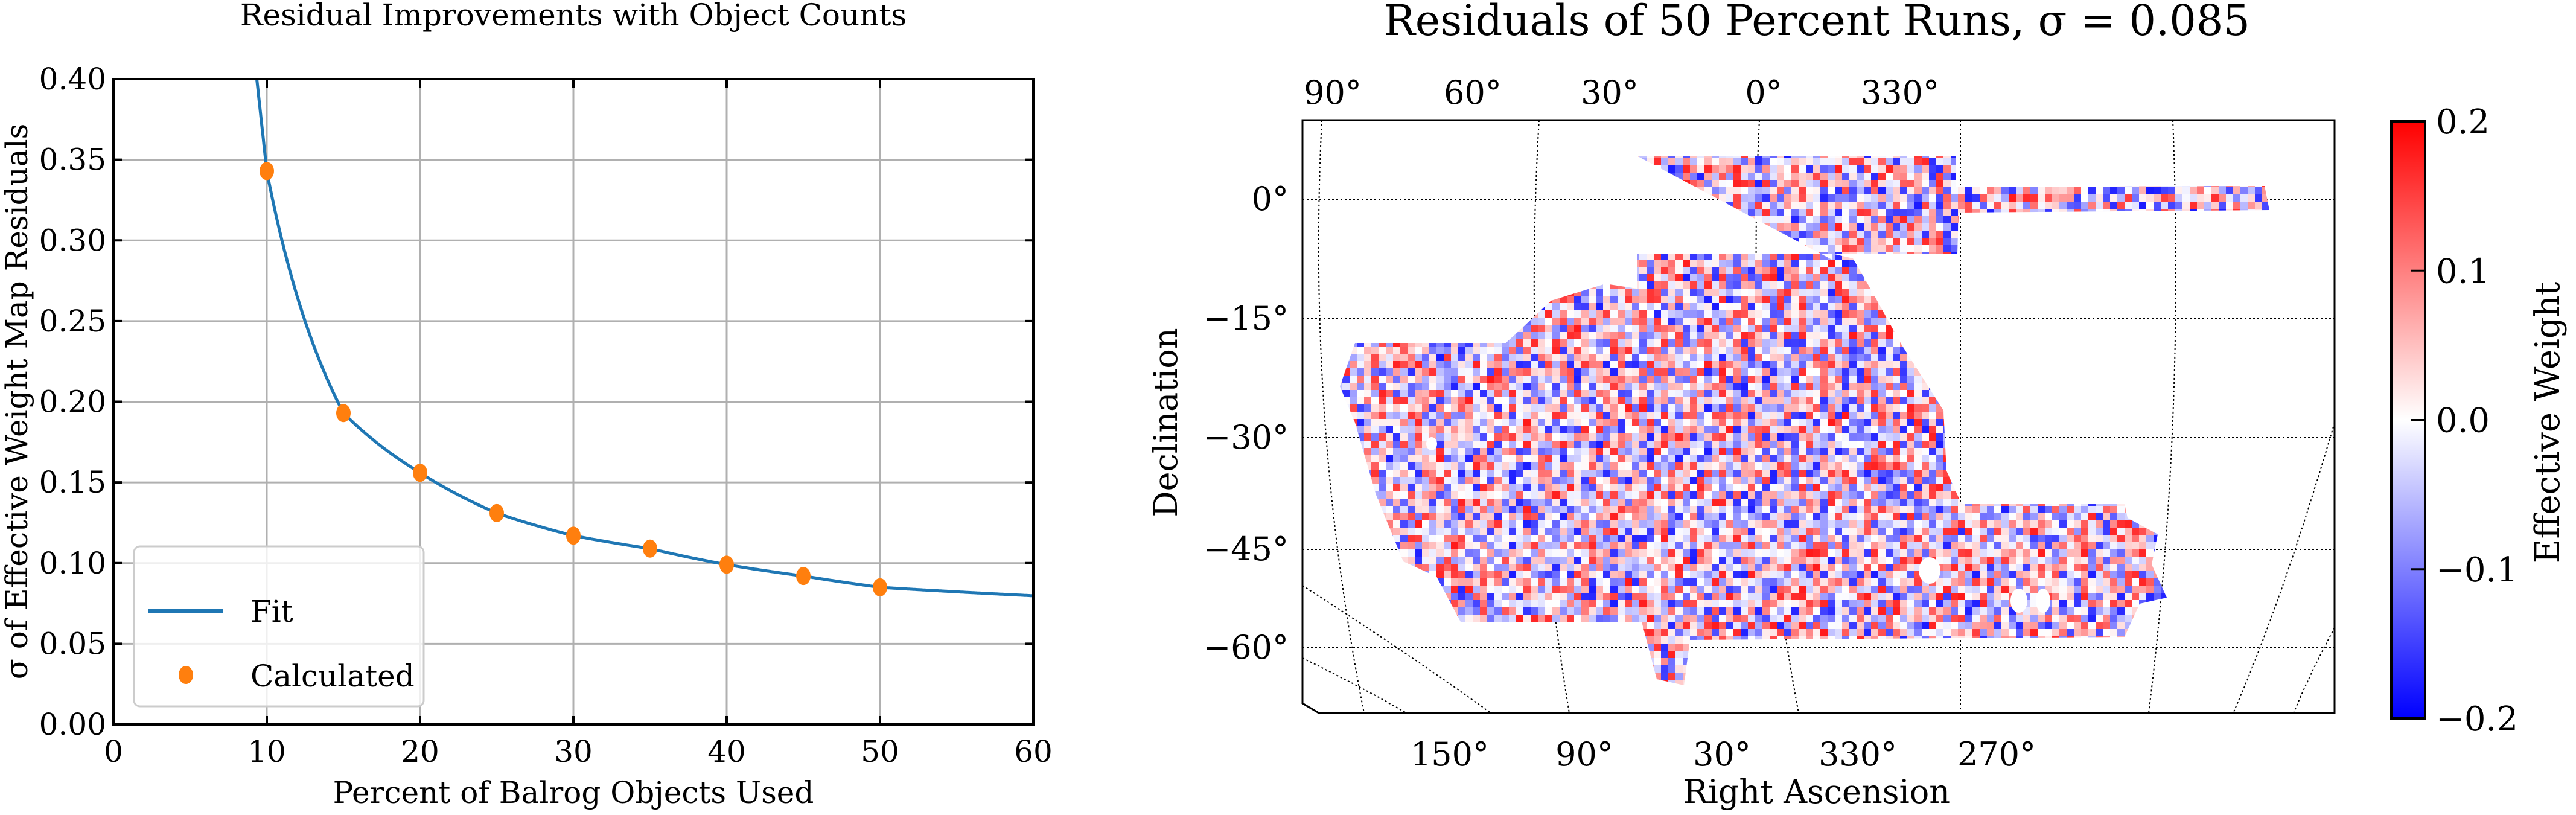 This screenshot has width=2576, height=815. What do you see at coordinates (1858, 754) in the screenshot?
I see `ra-bottom-tick-label: 330°` at bounding box center [1858, 754].